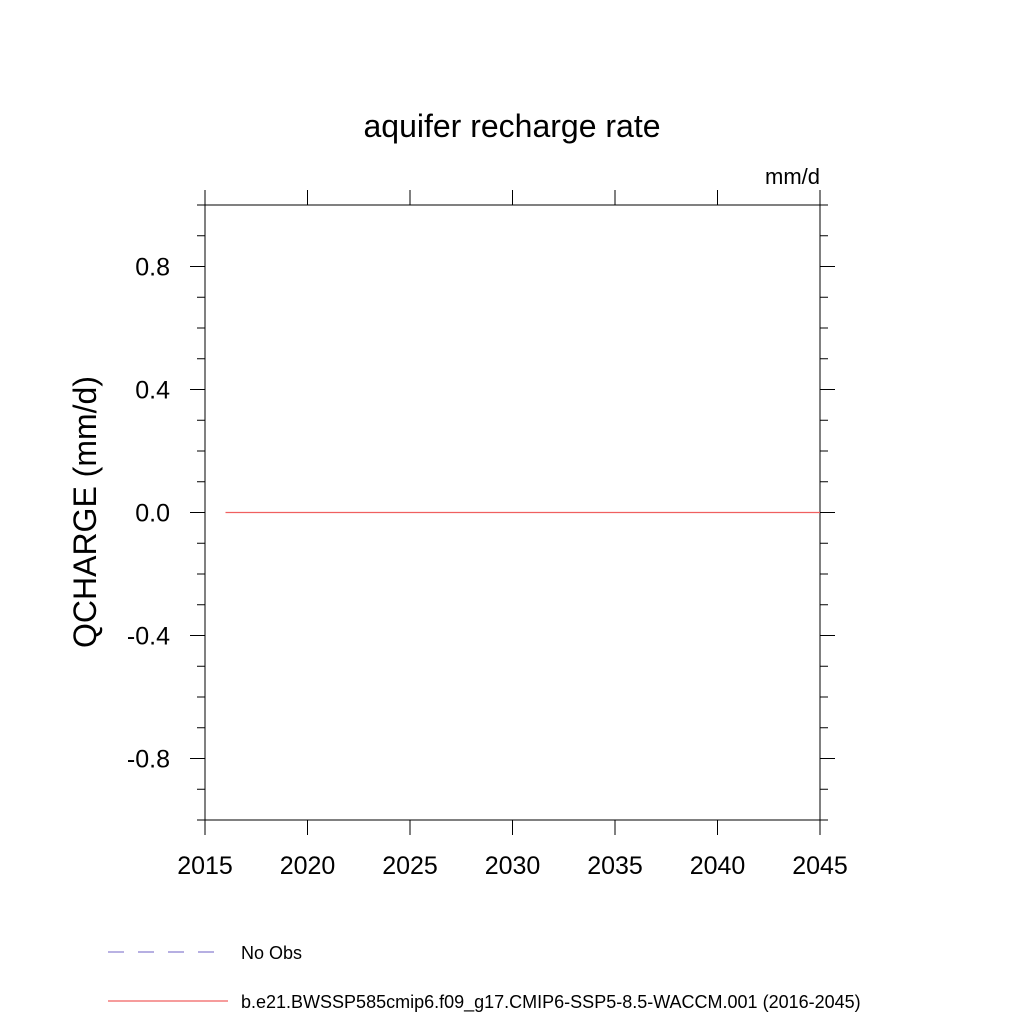 Image resolution: width=1024 pixels, height=1024 pixels. I want to click on chart-title: aquifer recharge rate, so click(511, 126).